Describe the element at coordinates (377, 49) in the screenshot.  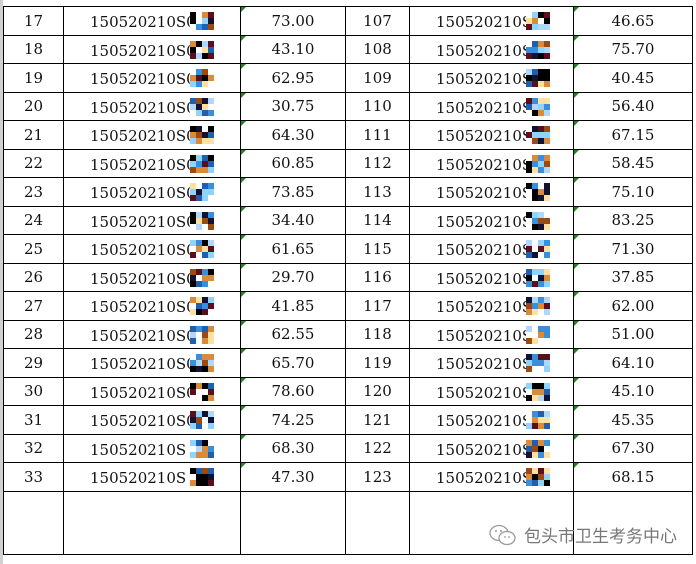
I see `serial-number-cell: 108` at that location.